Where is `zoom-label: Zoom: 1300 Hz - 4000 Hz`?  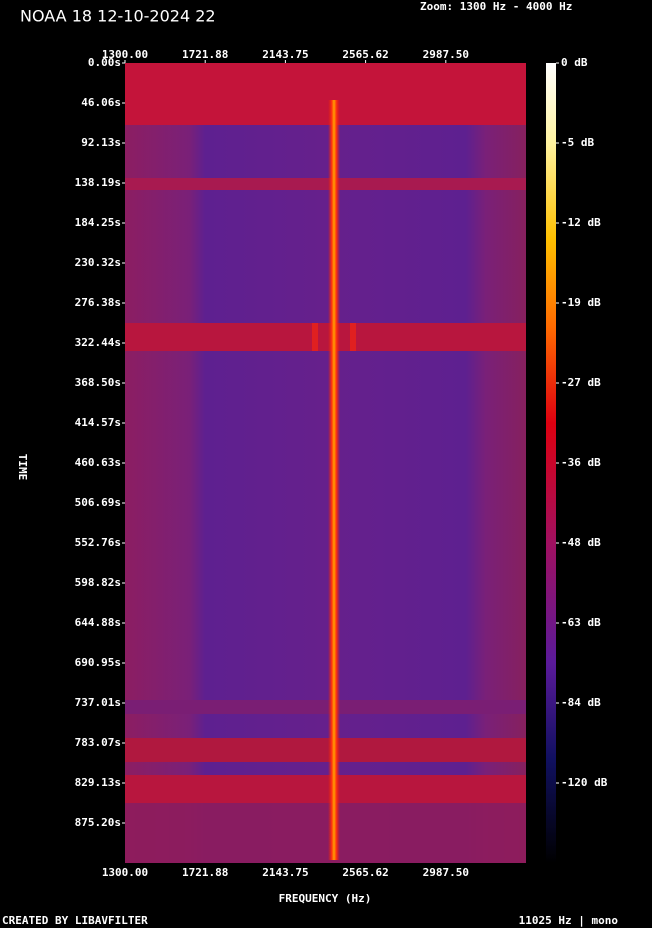 zoom-label: Zoom: 1300 Hz - 4000 Hz is located at coordinates (496, 6).